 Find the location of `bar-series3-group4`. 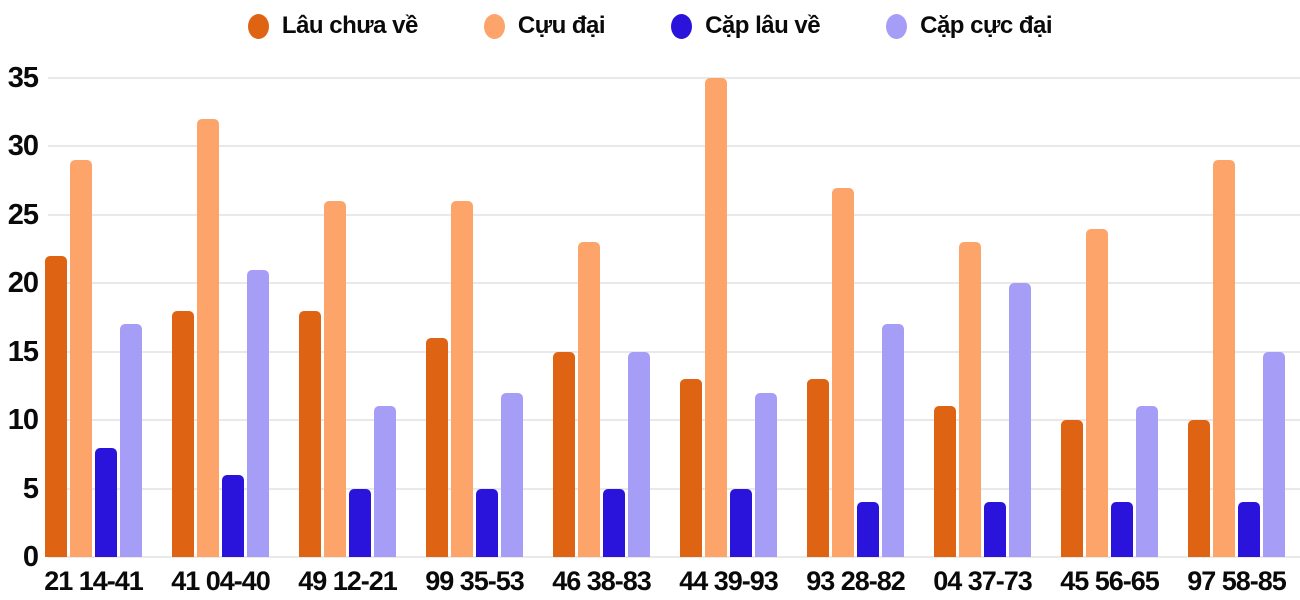

bar-series3-group4 is located at coordinates (487, 522).